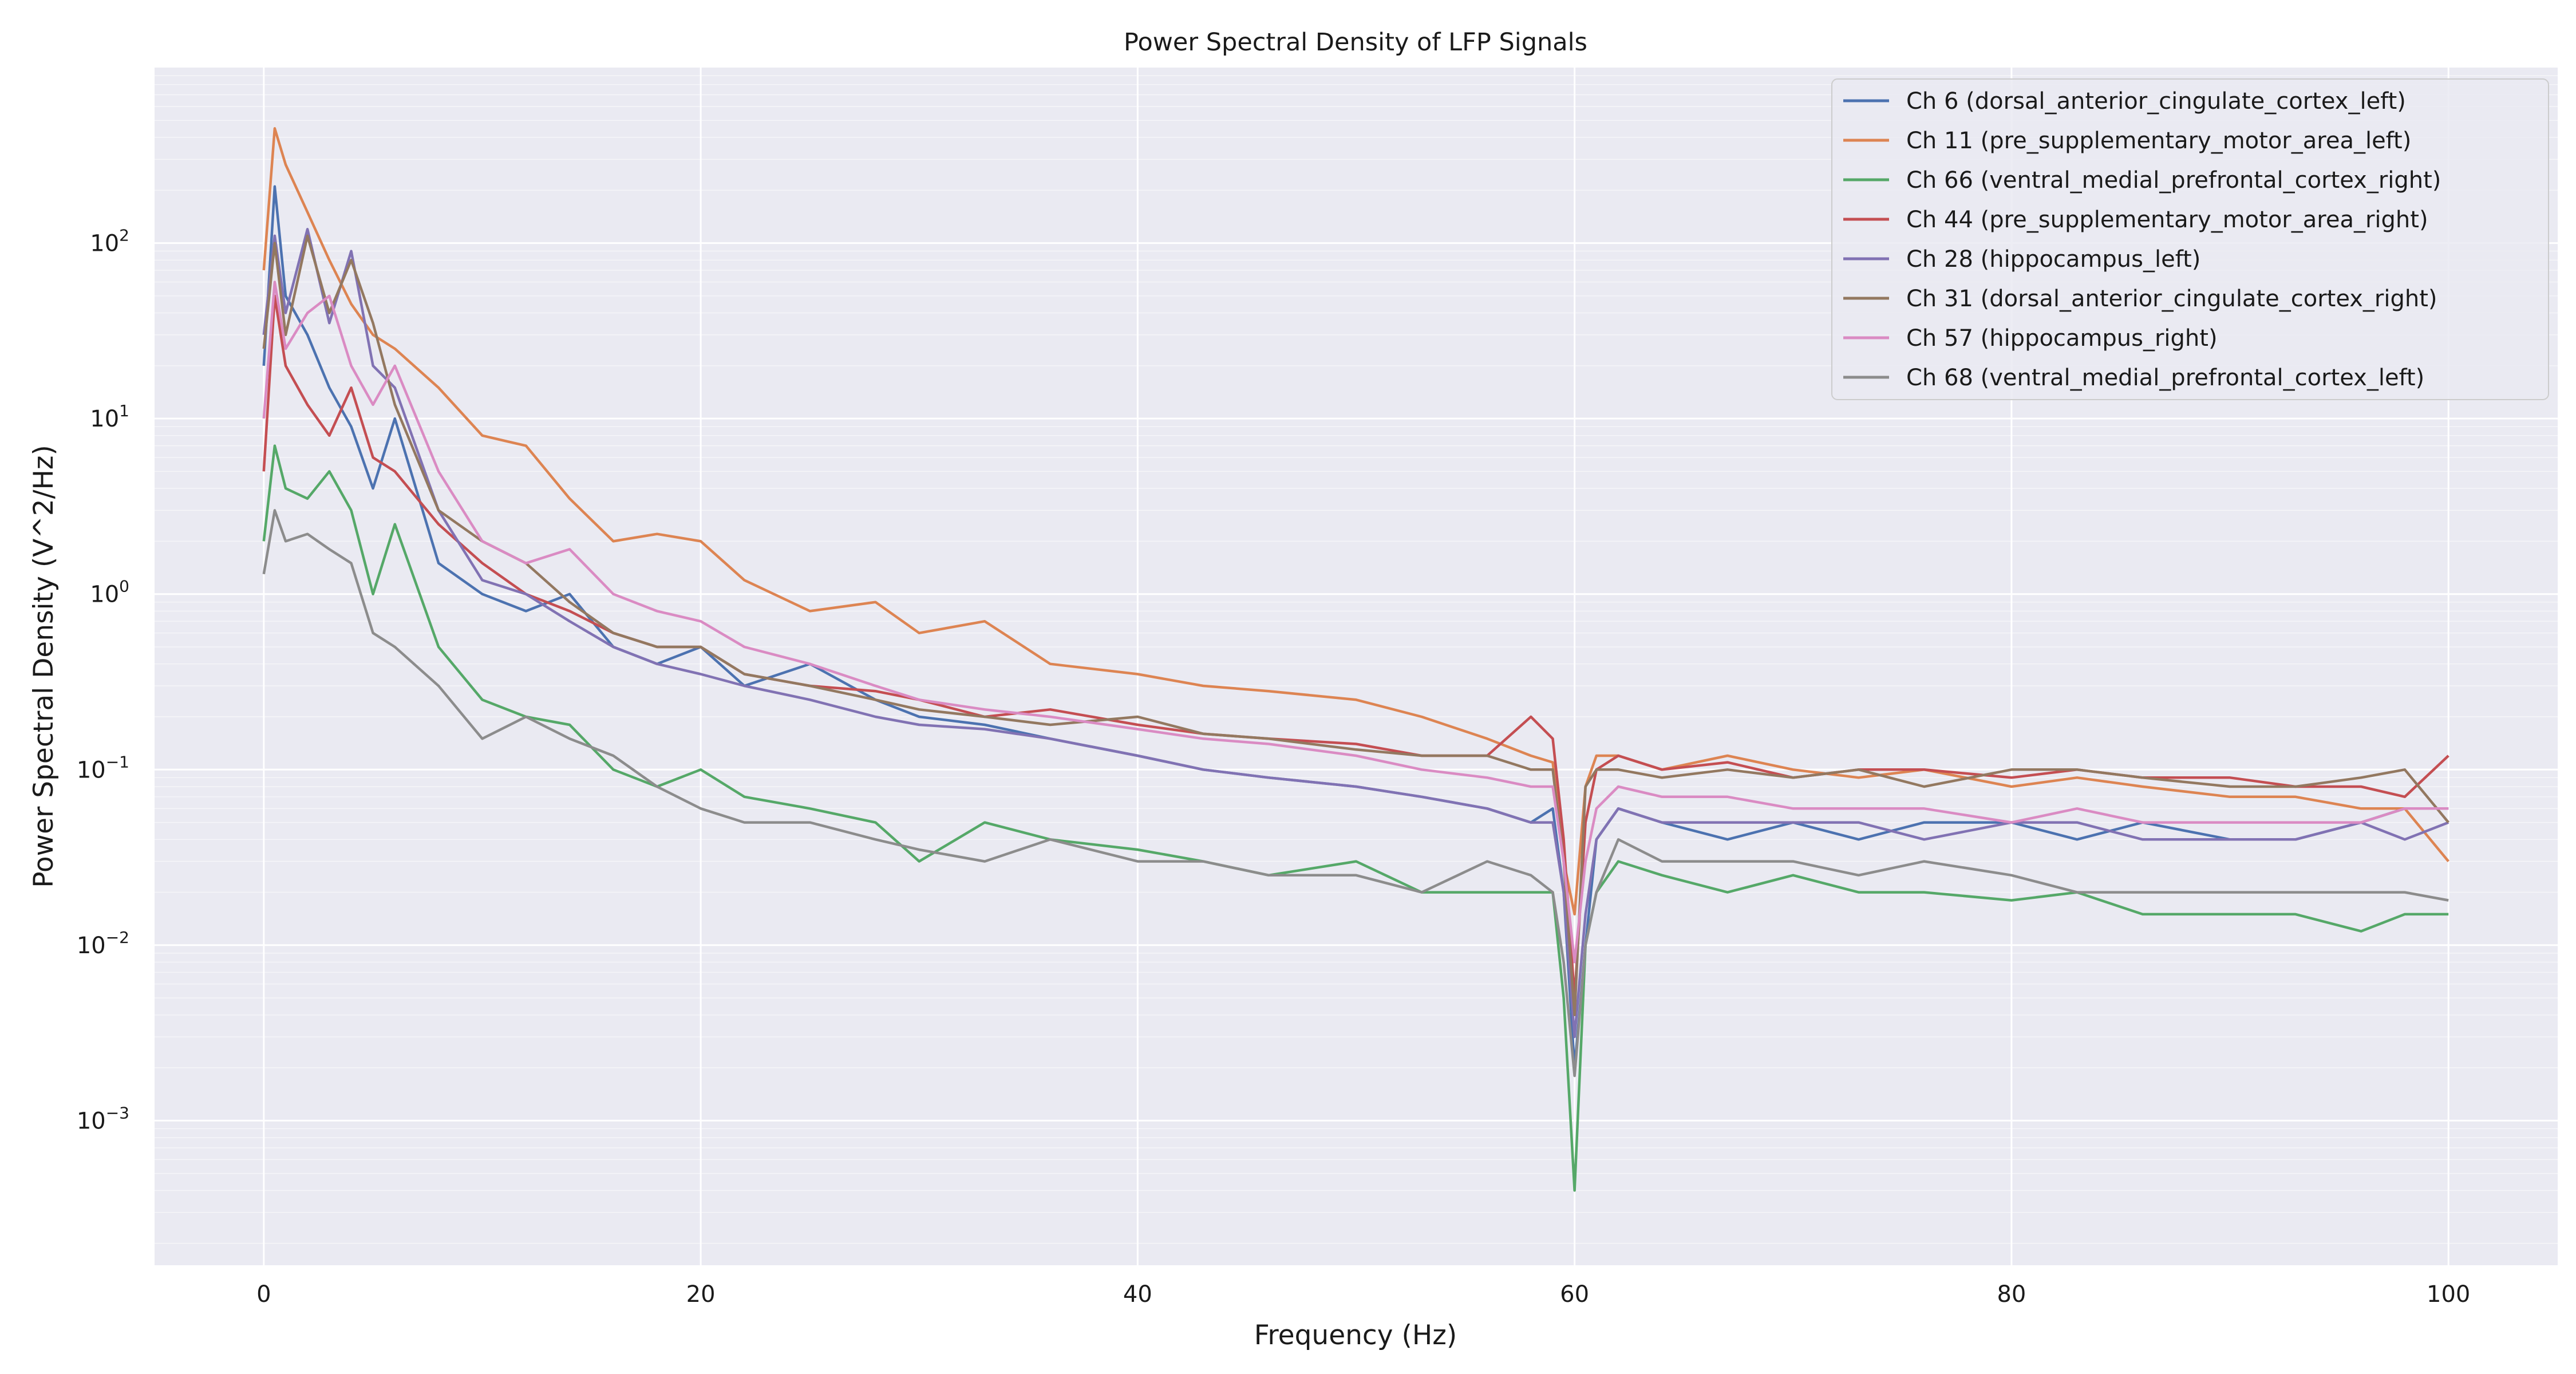  I want to click on x-tick-label: 0, so click(263, 1294).